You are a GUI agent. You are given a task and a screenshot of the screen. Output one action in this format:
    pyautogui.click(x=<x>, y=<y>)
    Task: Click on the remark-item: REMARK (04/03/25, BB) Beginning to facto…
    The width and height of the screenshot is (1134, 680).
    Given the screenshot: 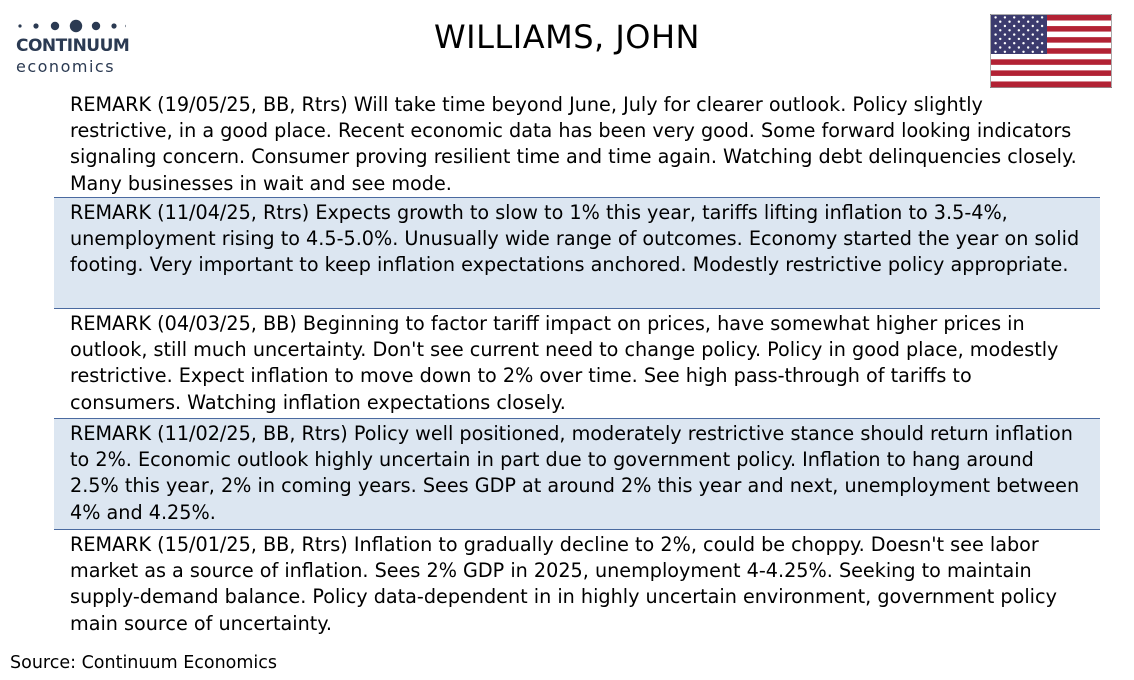 What is the action you would take?
    pyautogui.click(x=577, y=364)
    